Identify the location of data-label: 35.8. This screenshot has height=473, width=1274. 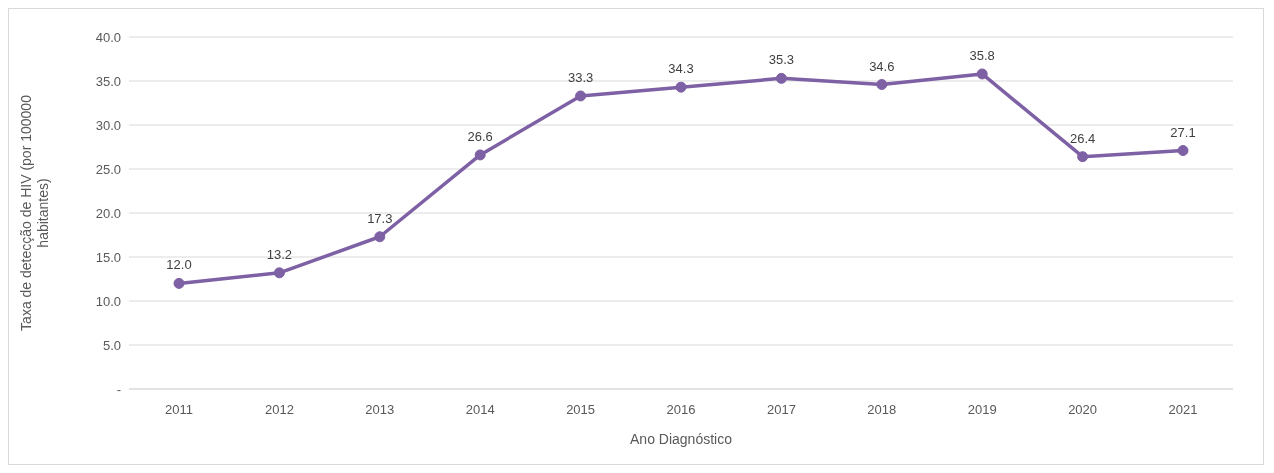
(982, 55).